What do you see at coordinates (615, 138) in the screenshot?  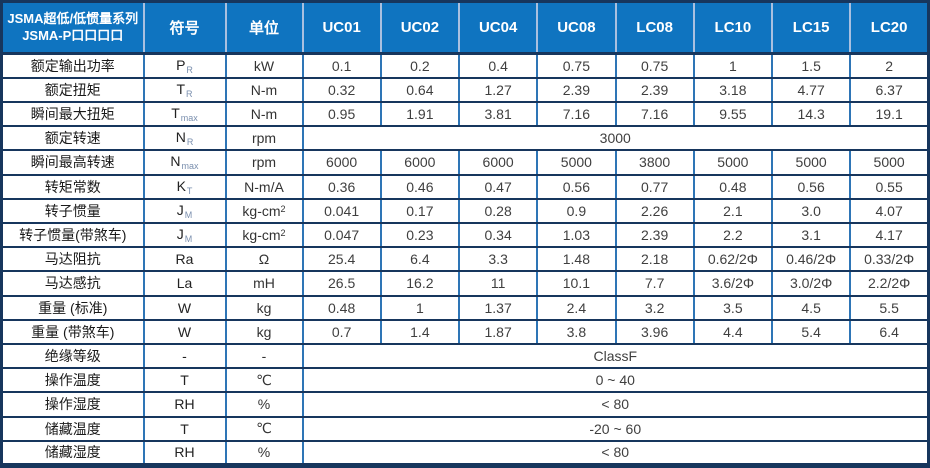 I see `merged-value: 3000` at bounding box center [615, 138].